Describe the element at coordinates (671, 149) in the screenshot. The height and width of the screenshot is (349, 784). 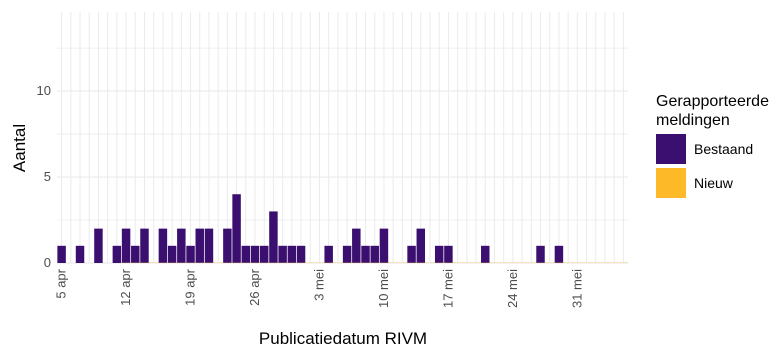
I see `legend-swatch-bestaand` at that location.